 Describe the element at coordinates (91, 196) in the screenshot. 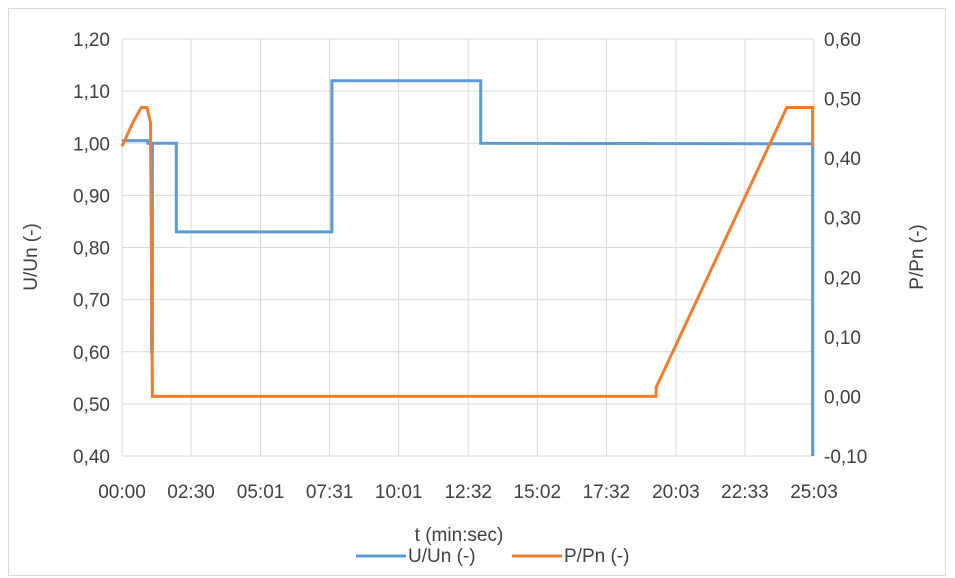

I see `y-tick-label: 0,90` at that location.